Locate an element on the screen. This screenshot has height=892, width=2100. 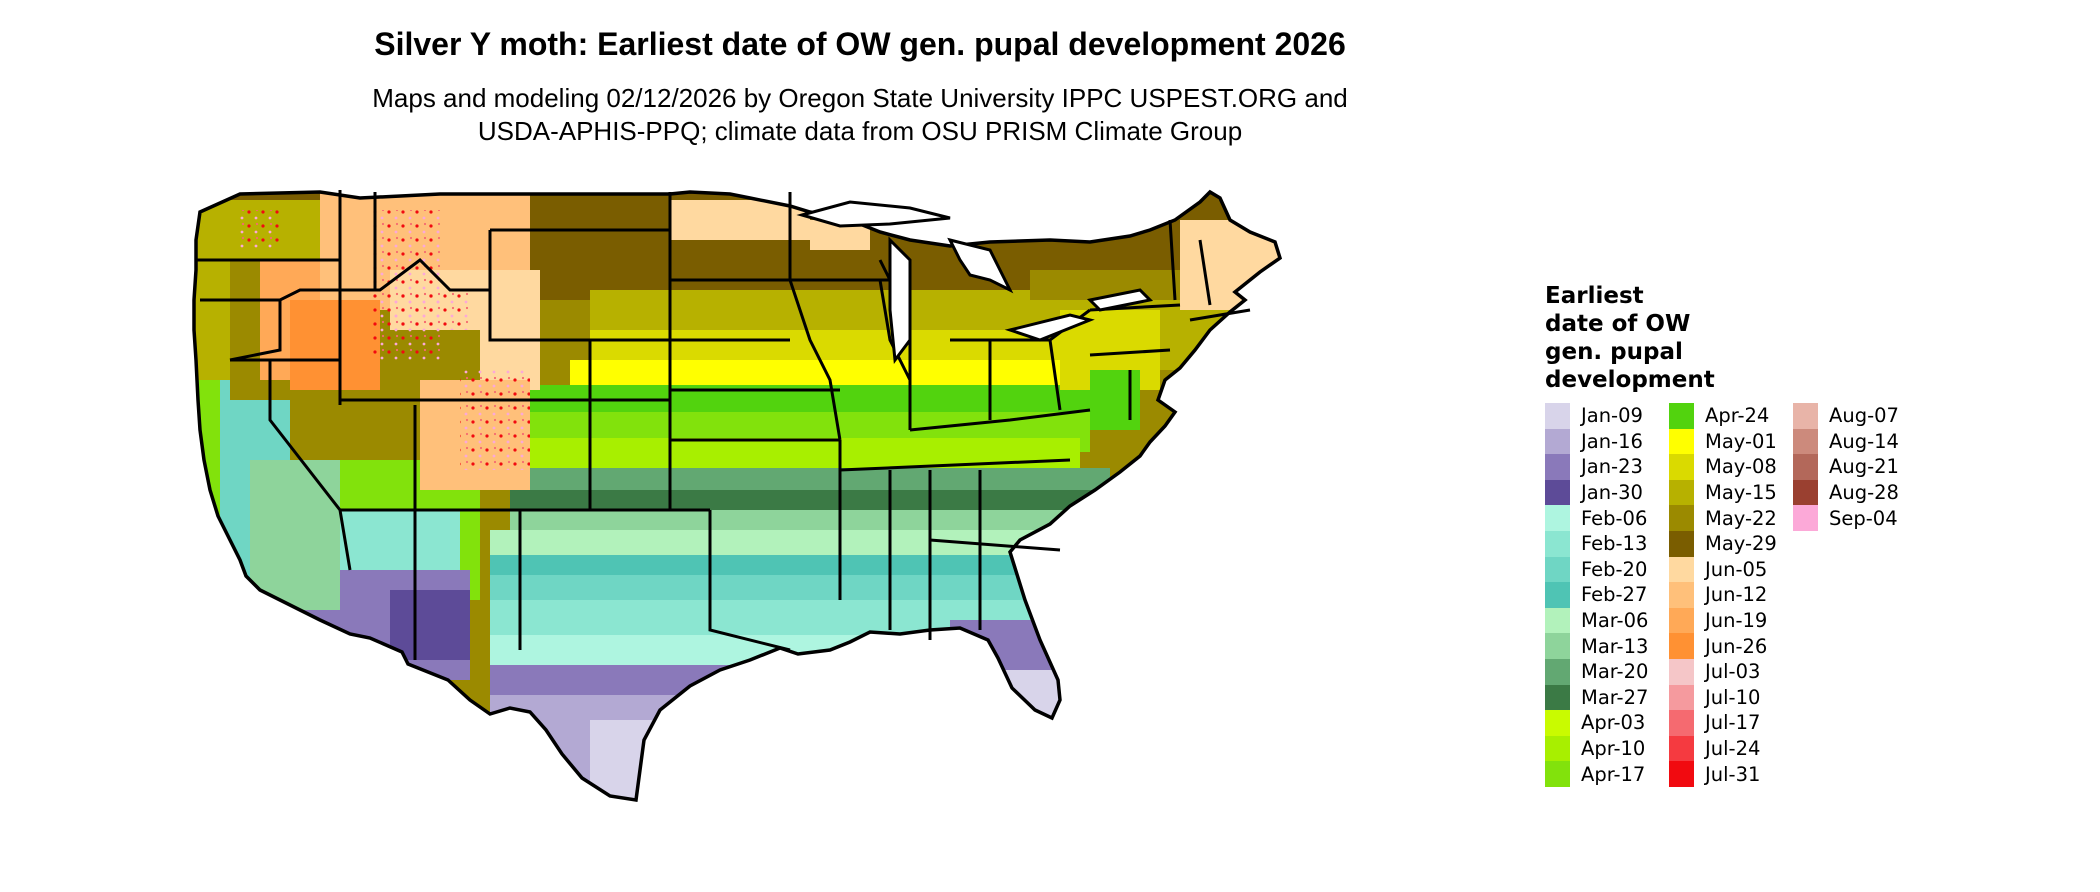
legend-item: Jun-05 is located at coordinates (1731, 569).